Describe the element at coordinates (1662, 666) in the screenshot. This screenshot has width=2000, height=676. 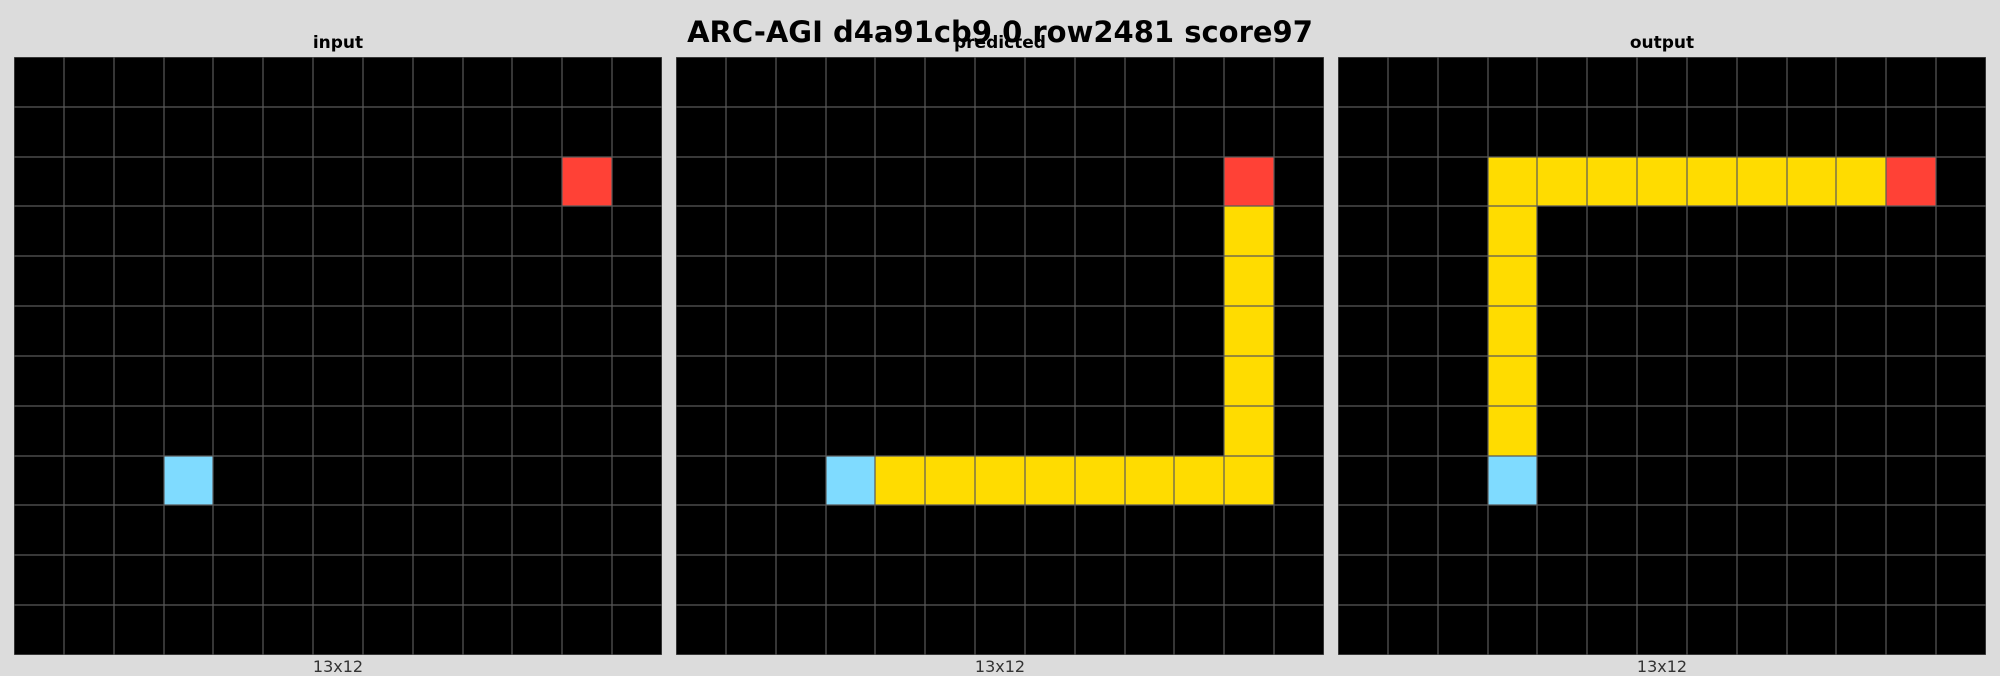
I see `grid-size-output: 13x12` at that location.